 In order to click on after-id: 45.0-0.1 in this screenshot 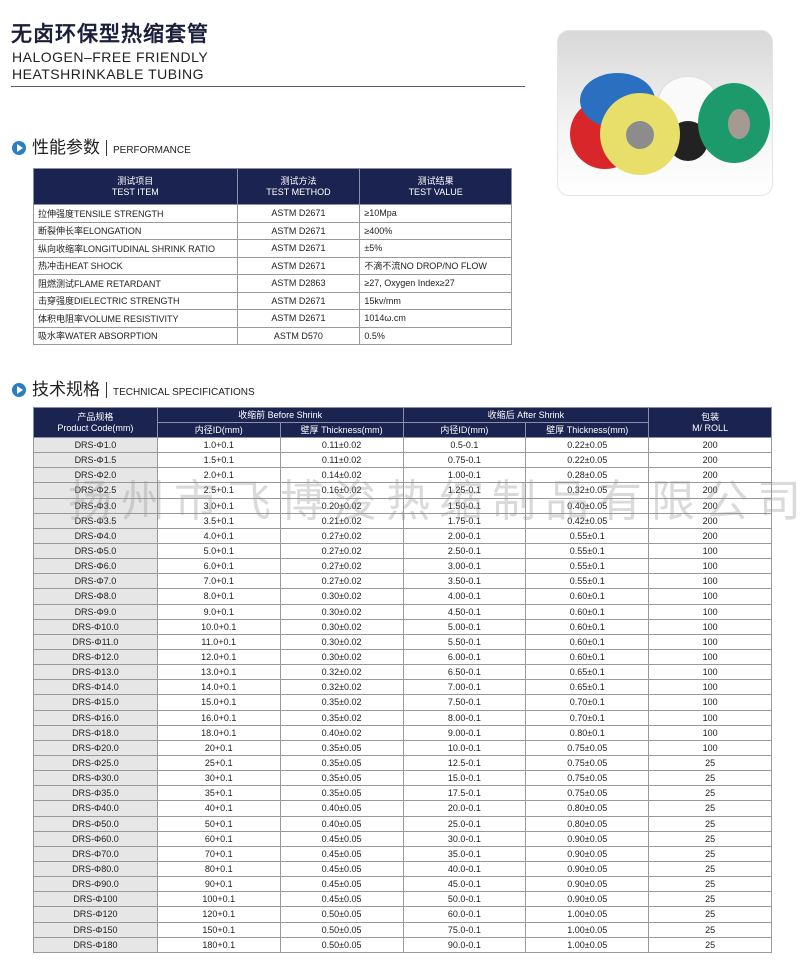, I will do `click(464, 884)`.